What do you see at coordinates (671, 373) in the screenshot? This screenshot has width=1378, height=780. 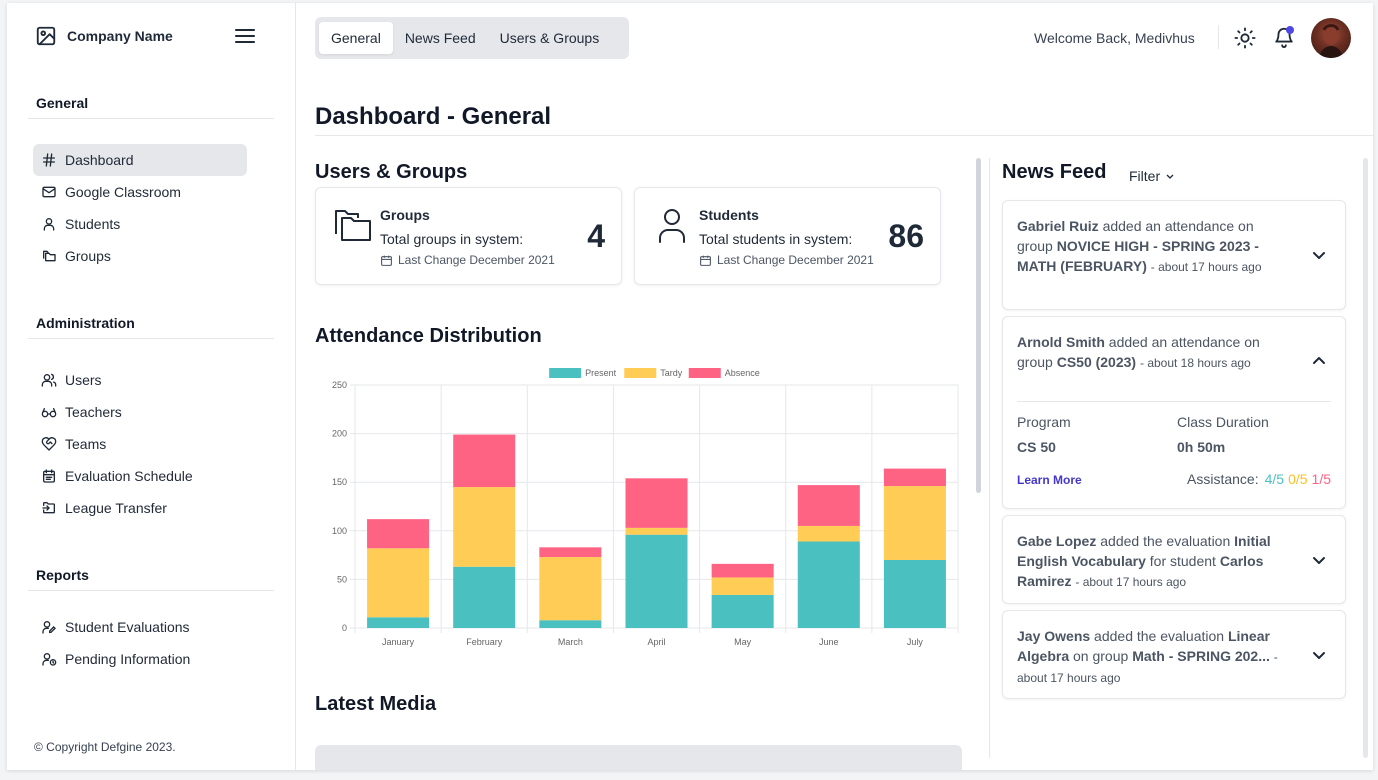 I see `legend-label: Tardy` at bounding box center [671, 373].